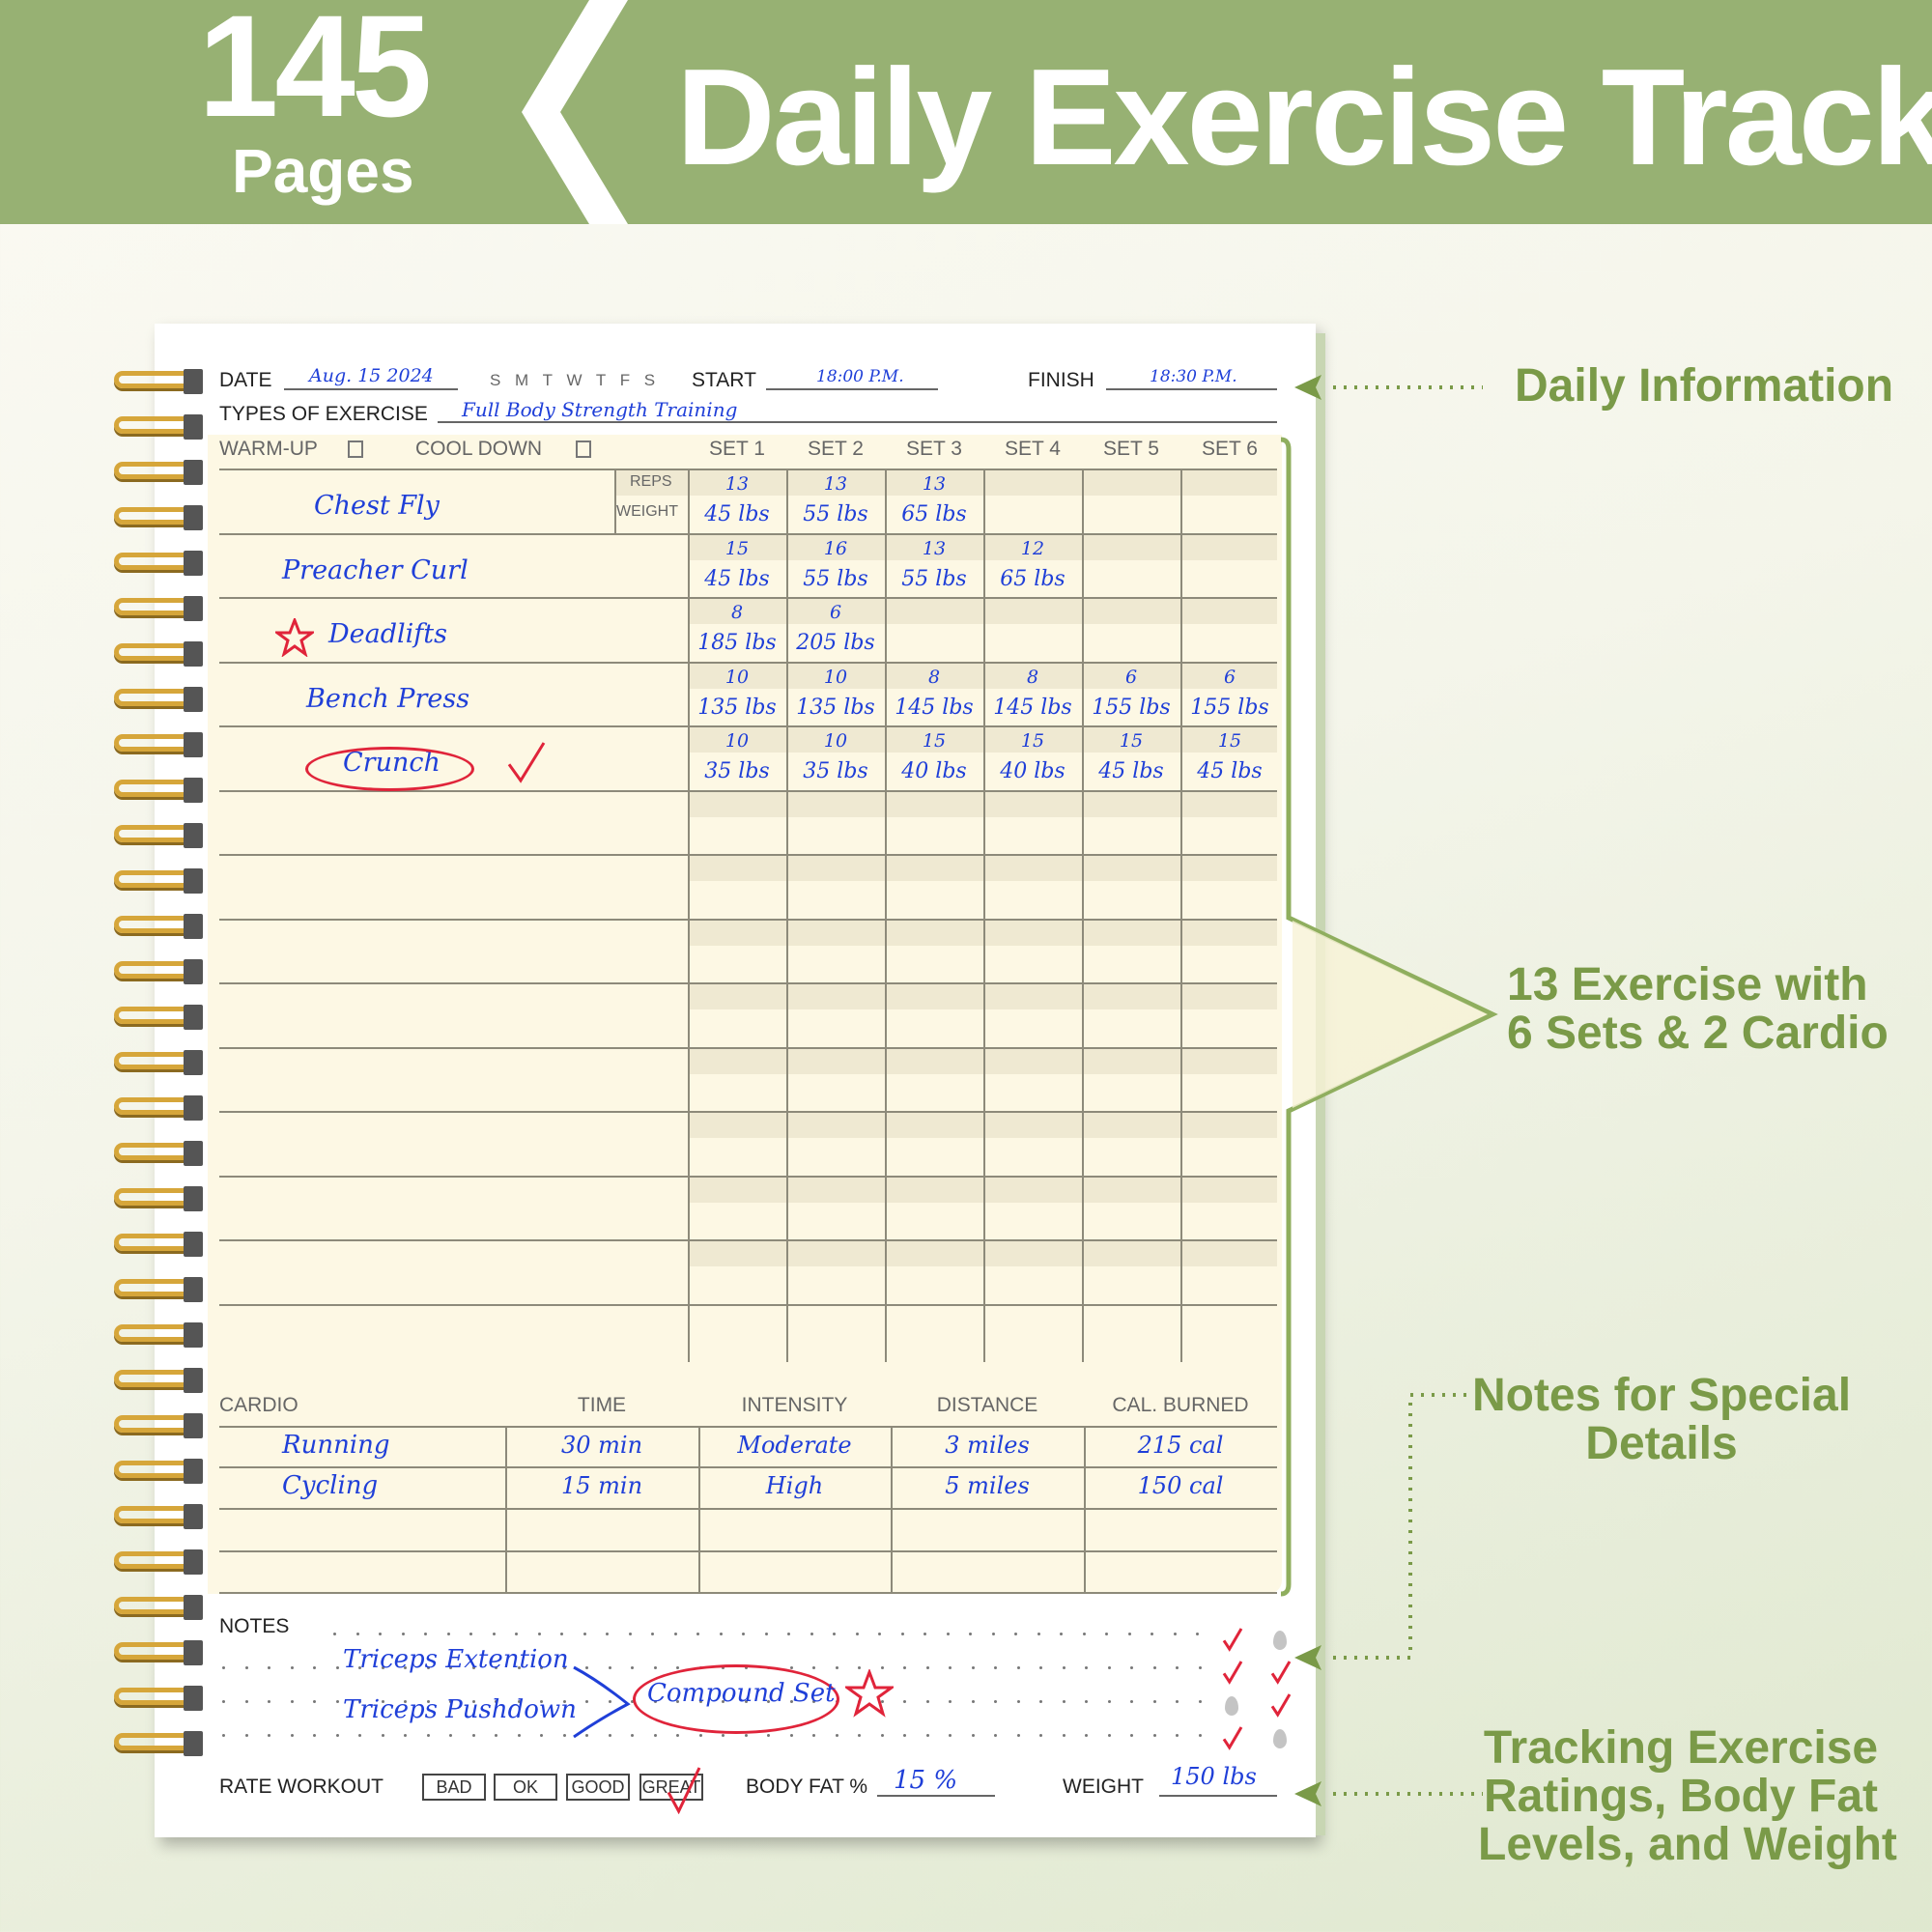  Describe the element at coordinates (601, 1445) in the screenshot. I see `cardio-cell: 30 min` at that location.